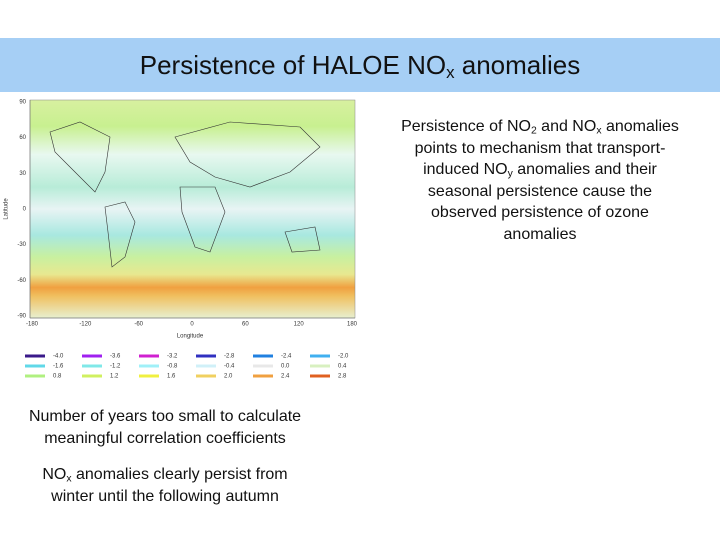  Describe the element at coordinates (293, 65) in the screenshot. I see `text-run: Persistence of HALOE NO` at that location.